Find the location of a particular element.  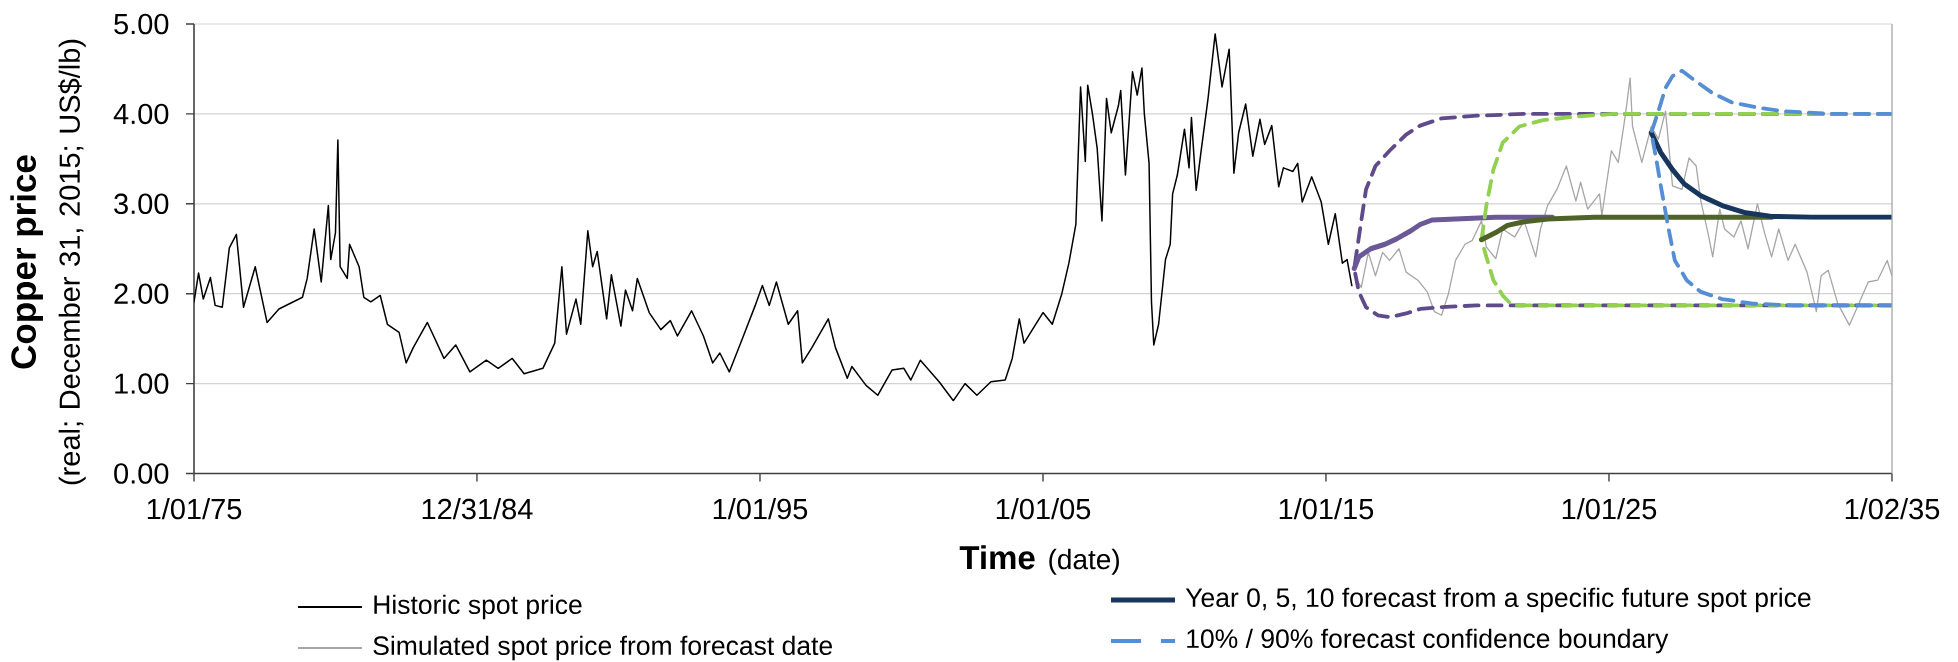

x-tick-label: 1/01/75 is located at coordinates (194, 509).